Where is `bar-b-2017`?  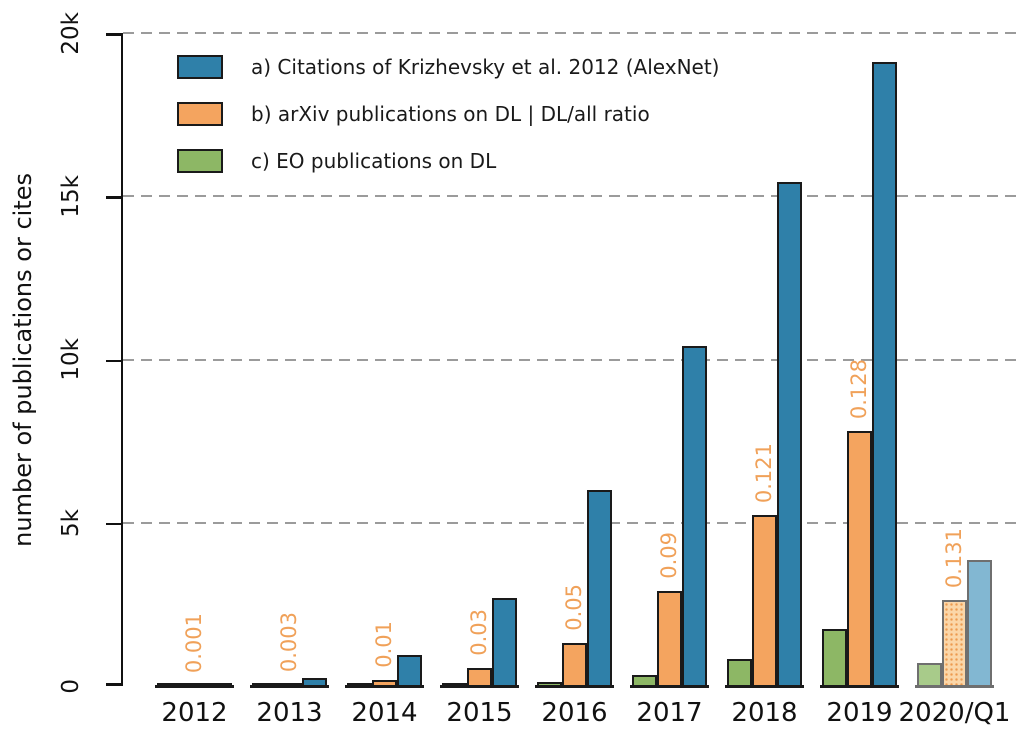 bar-b-2017 is located at coordinates (669, 638).